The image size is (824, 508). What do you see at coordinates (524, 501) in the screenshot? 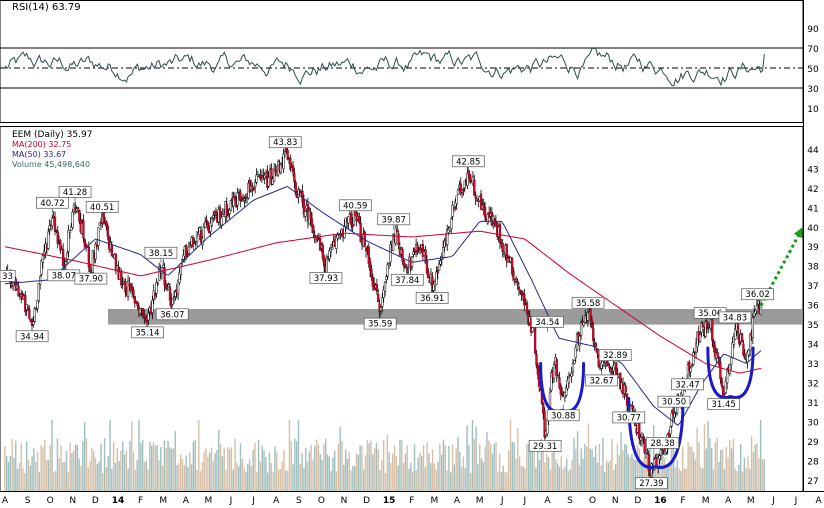
I see `x-tick-label: J` at bounding box center [524, 501].